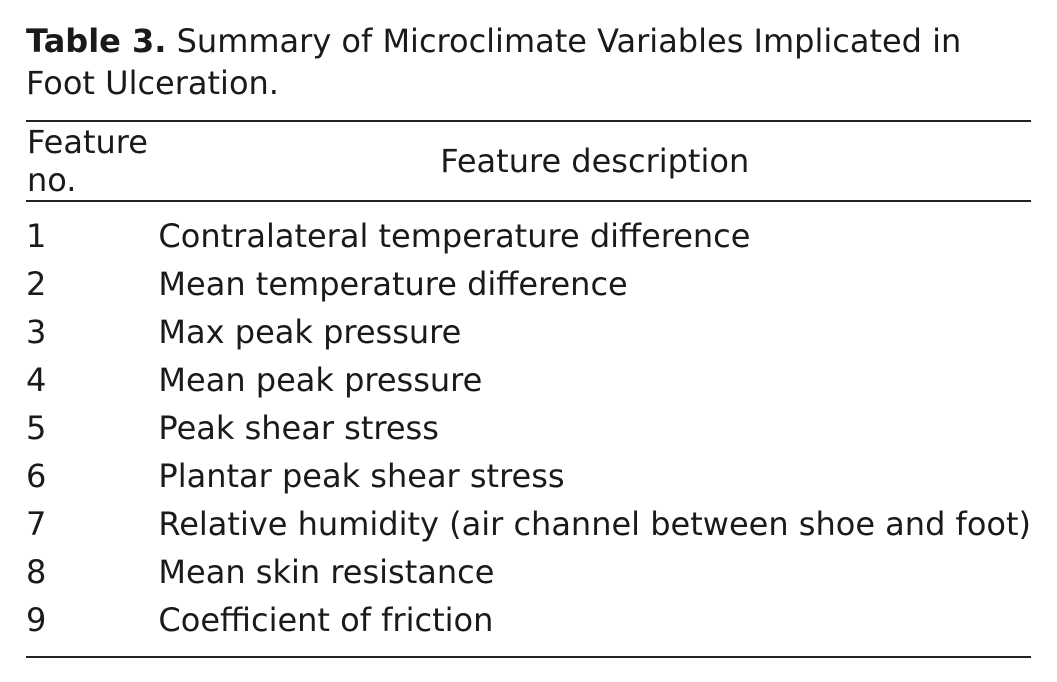 Image resolution: width=1057 pixels, height=682 pixels. Describe the element at coordinates (528, 380) in the screenshot. I see `table-row: 4 Mean peak pressure` at that location.